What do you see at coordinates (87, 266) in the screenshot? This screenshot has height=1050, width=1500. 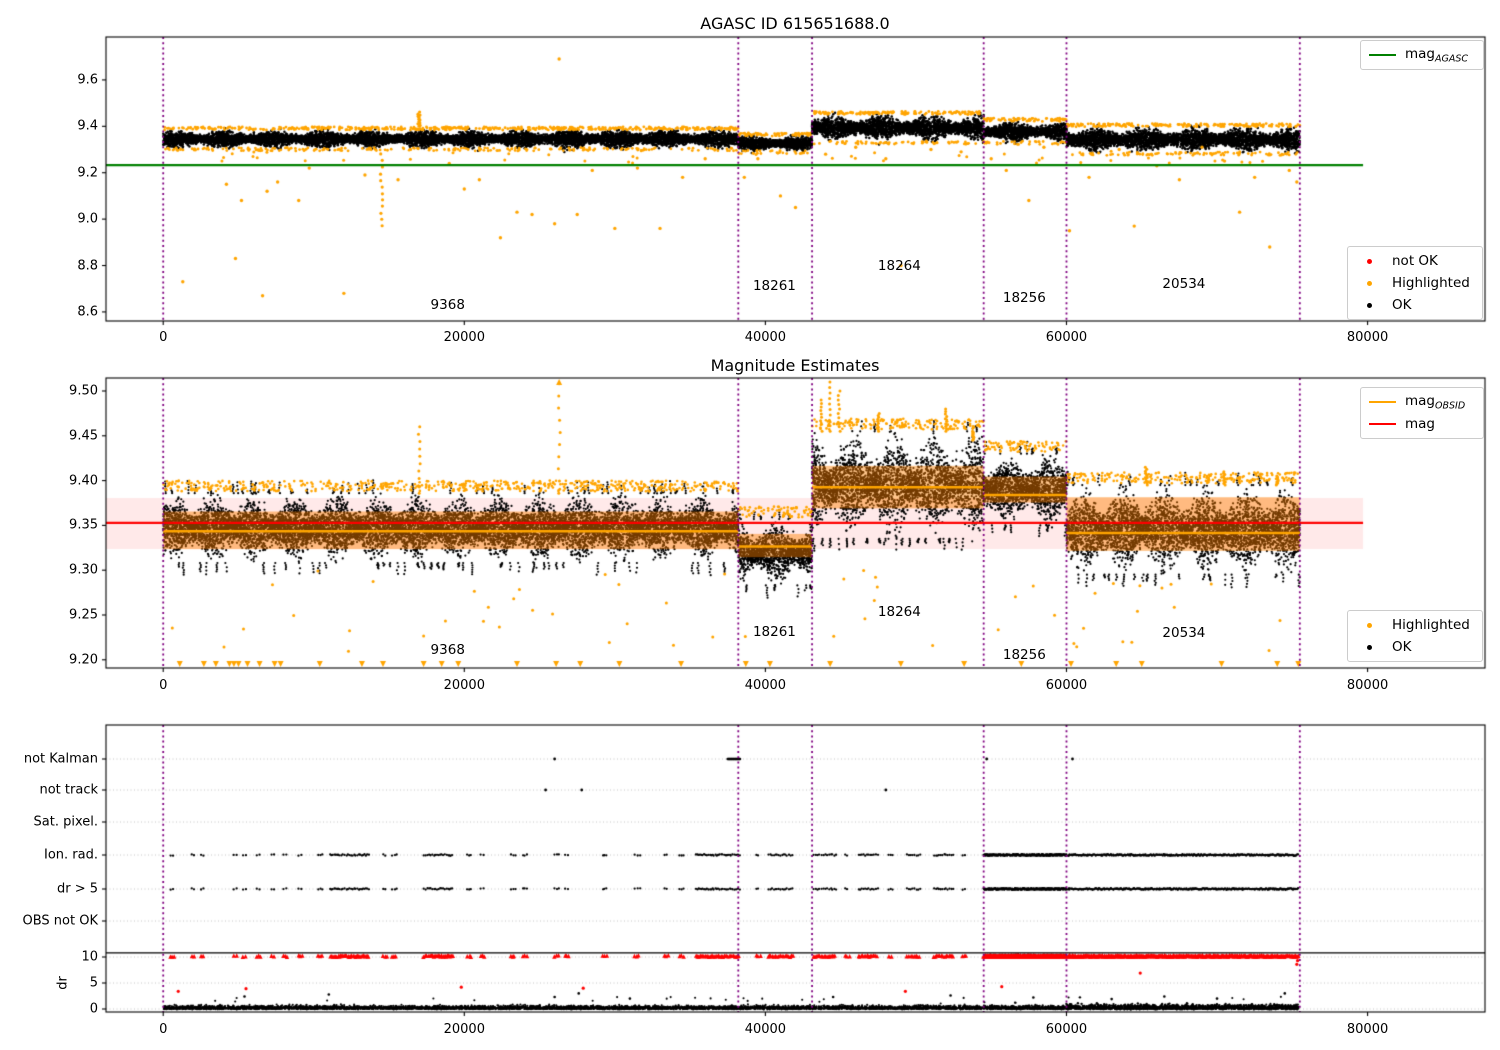 I see `y-tick-label: 8.8` at bounding box center [87, 266].